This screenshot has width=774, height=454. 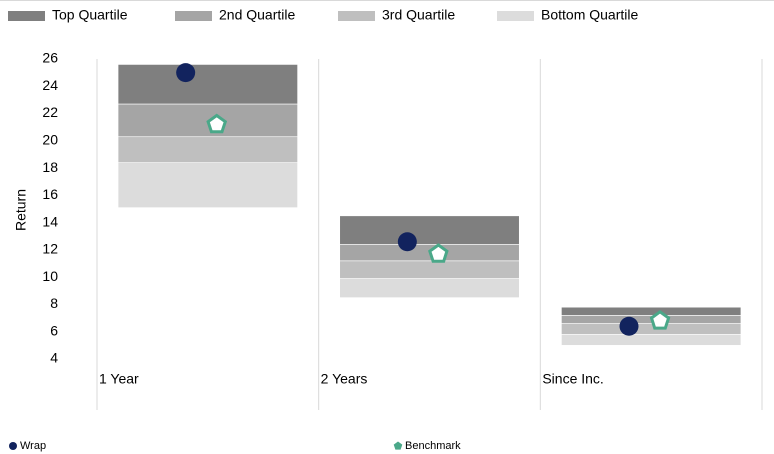 I want to click on y-tick-label: 8, so click(x=54, y=303).